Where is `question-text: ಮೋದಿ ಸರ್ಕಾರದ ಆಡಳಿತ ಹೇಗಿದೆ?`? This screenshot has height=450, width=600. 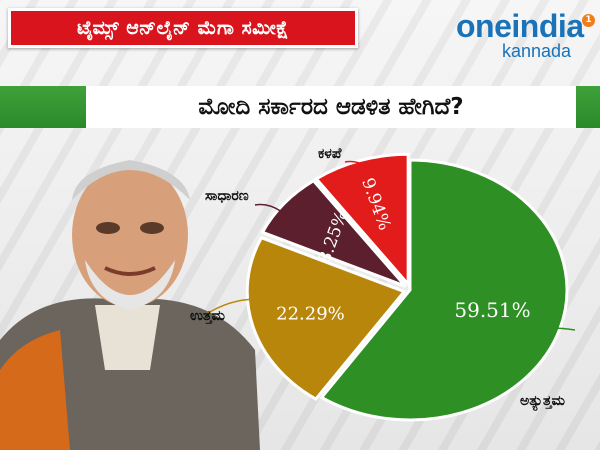
question-text: ಮೋದಿ ಸರ್ಕಾರದ ಆಡಳಿತ ಹೇಗಿದೆ? is located at coordinates (331, 107).